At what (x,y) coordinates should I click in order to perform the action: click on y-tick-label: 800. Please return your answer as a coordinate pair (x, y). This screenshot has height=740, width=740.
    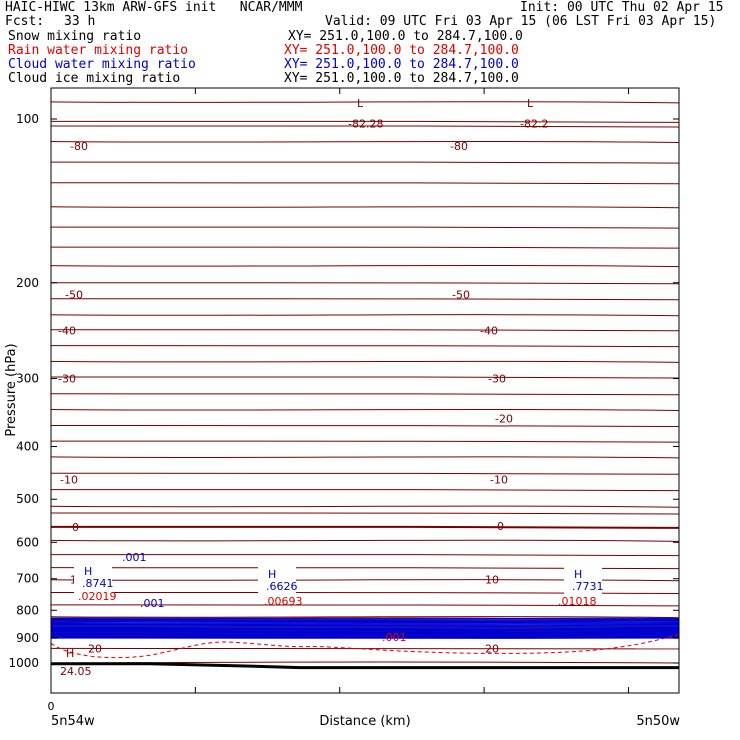
    Looking at the image, I should click on (27, 610).